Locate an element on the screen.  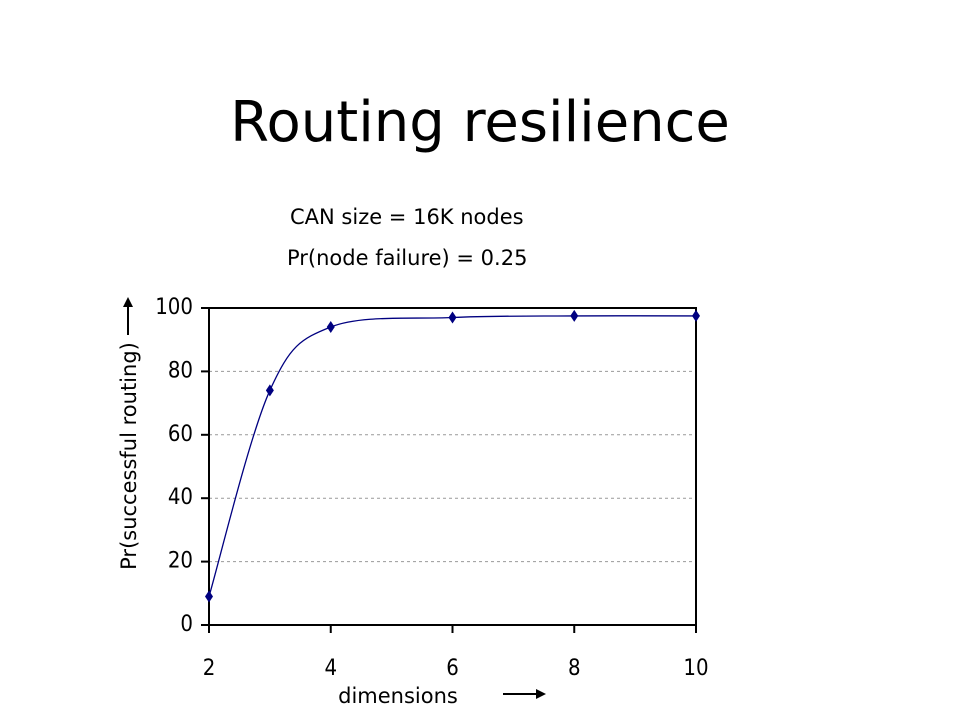
x-tick-label: 10 is located at coordinates (695, 668).